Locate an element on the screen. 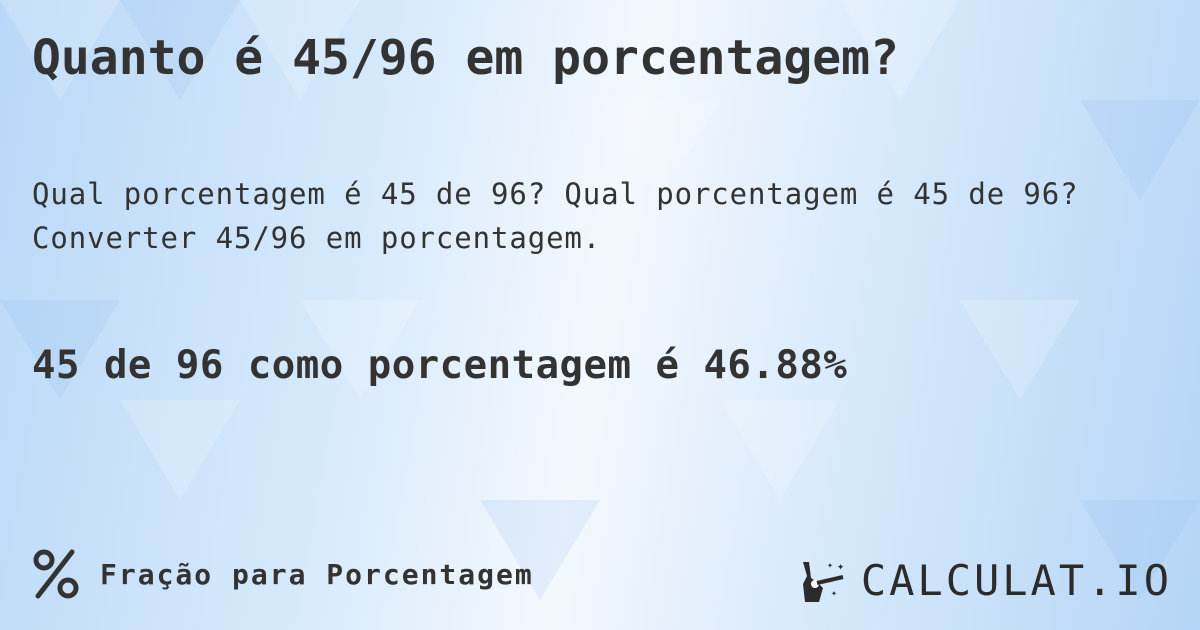 This screenshot has height=630, width=1200. logo-text: CALCULAT.IO is located at coordinates (1016, 580).